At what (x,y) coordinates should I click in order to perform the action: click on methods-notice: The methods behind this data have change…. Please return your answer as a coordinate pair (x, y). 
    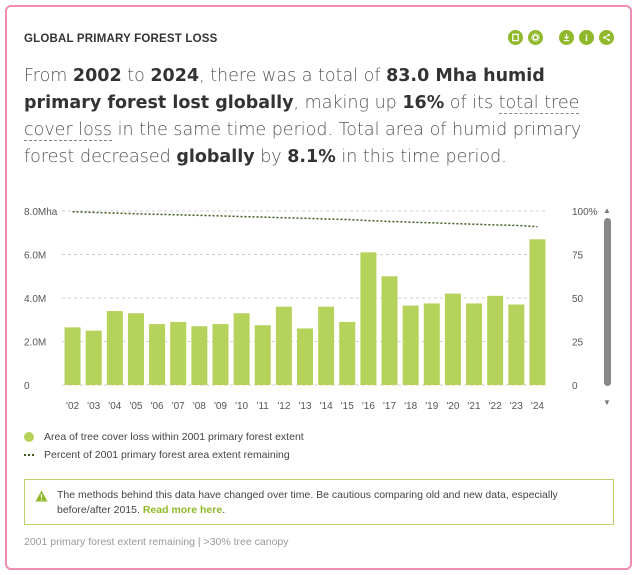
    Looking at the image, I should click on (319, 502).